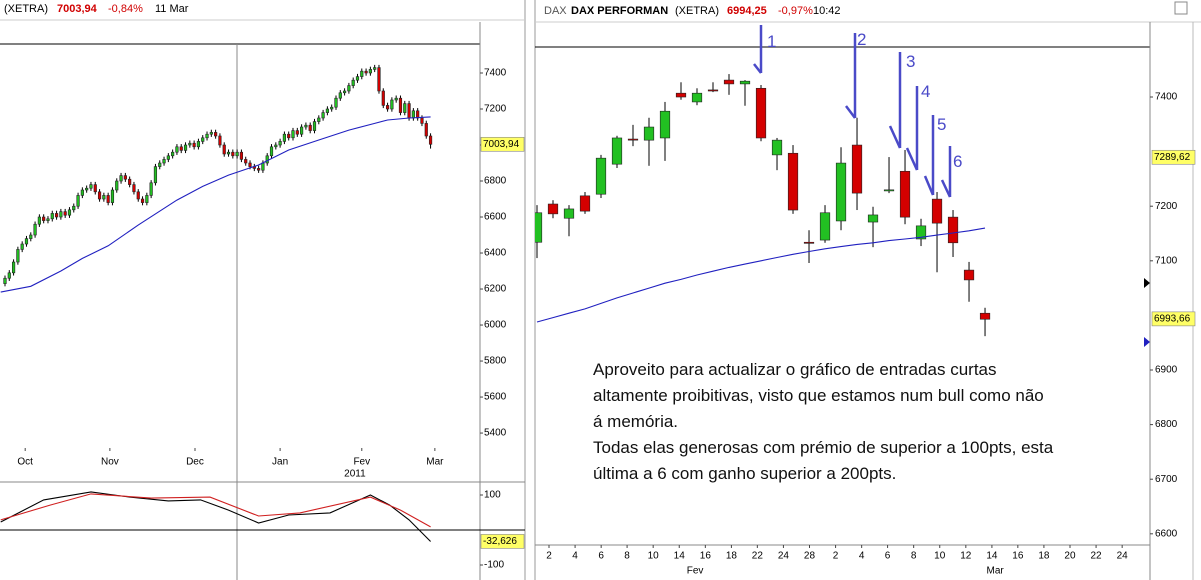  What do you see at coordinates (1181, 8) in the screenshot?
I see `window-button` at bounding box center [1181, 8].